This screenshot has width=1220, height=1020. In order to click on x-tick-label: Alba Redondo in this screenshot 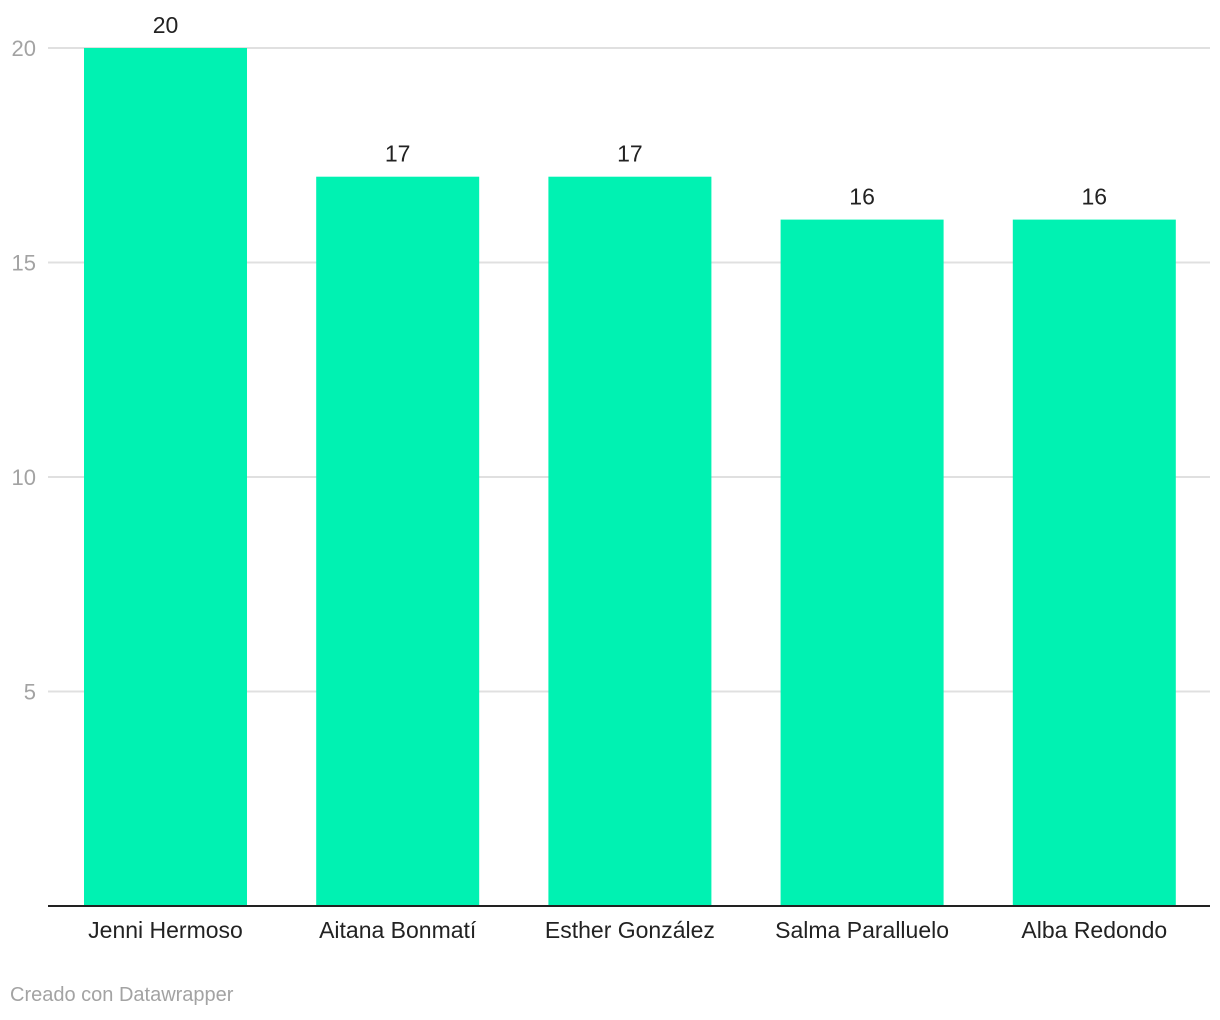, I will do `click(1094, 930)`.